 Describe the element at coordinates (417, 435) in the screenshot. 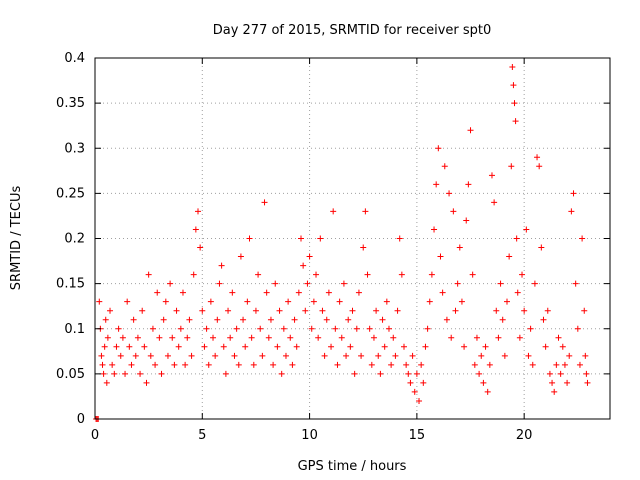

I see `x-tick-label: 15` at that location.